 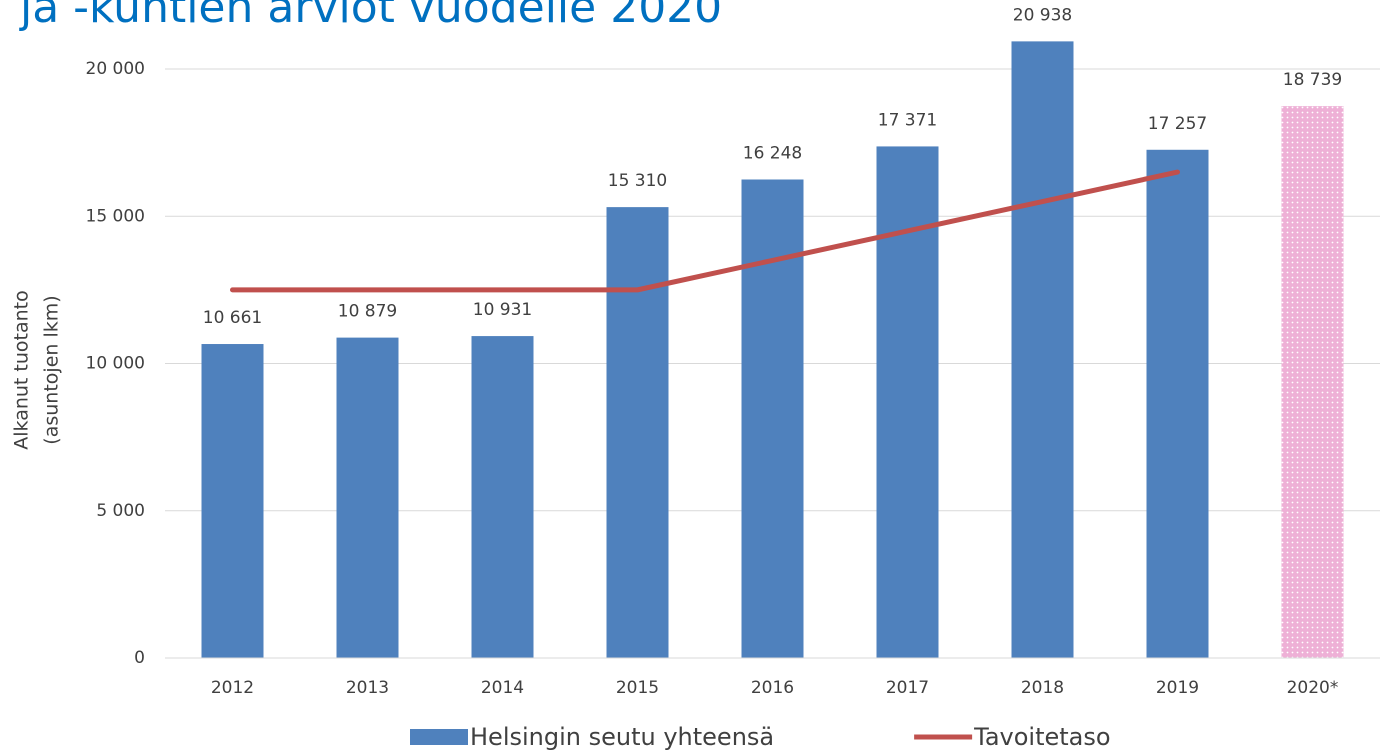 I want to click on y-tick-label: 15 000, so click(x=115, y=216).